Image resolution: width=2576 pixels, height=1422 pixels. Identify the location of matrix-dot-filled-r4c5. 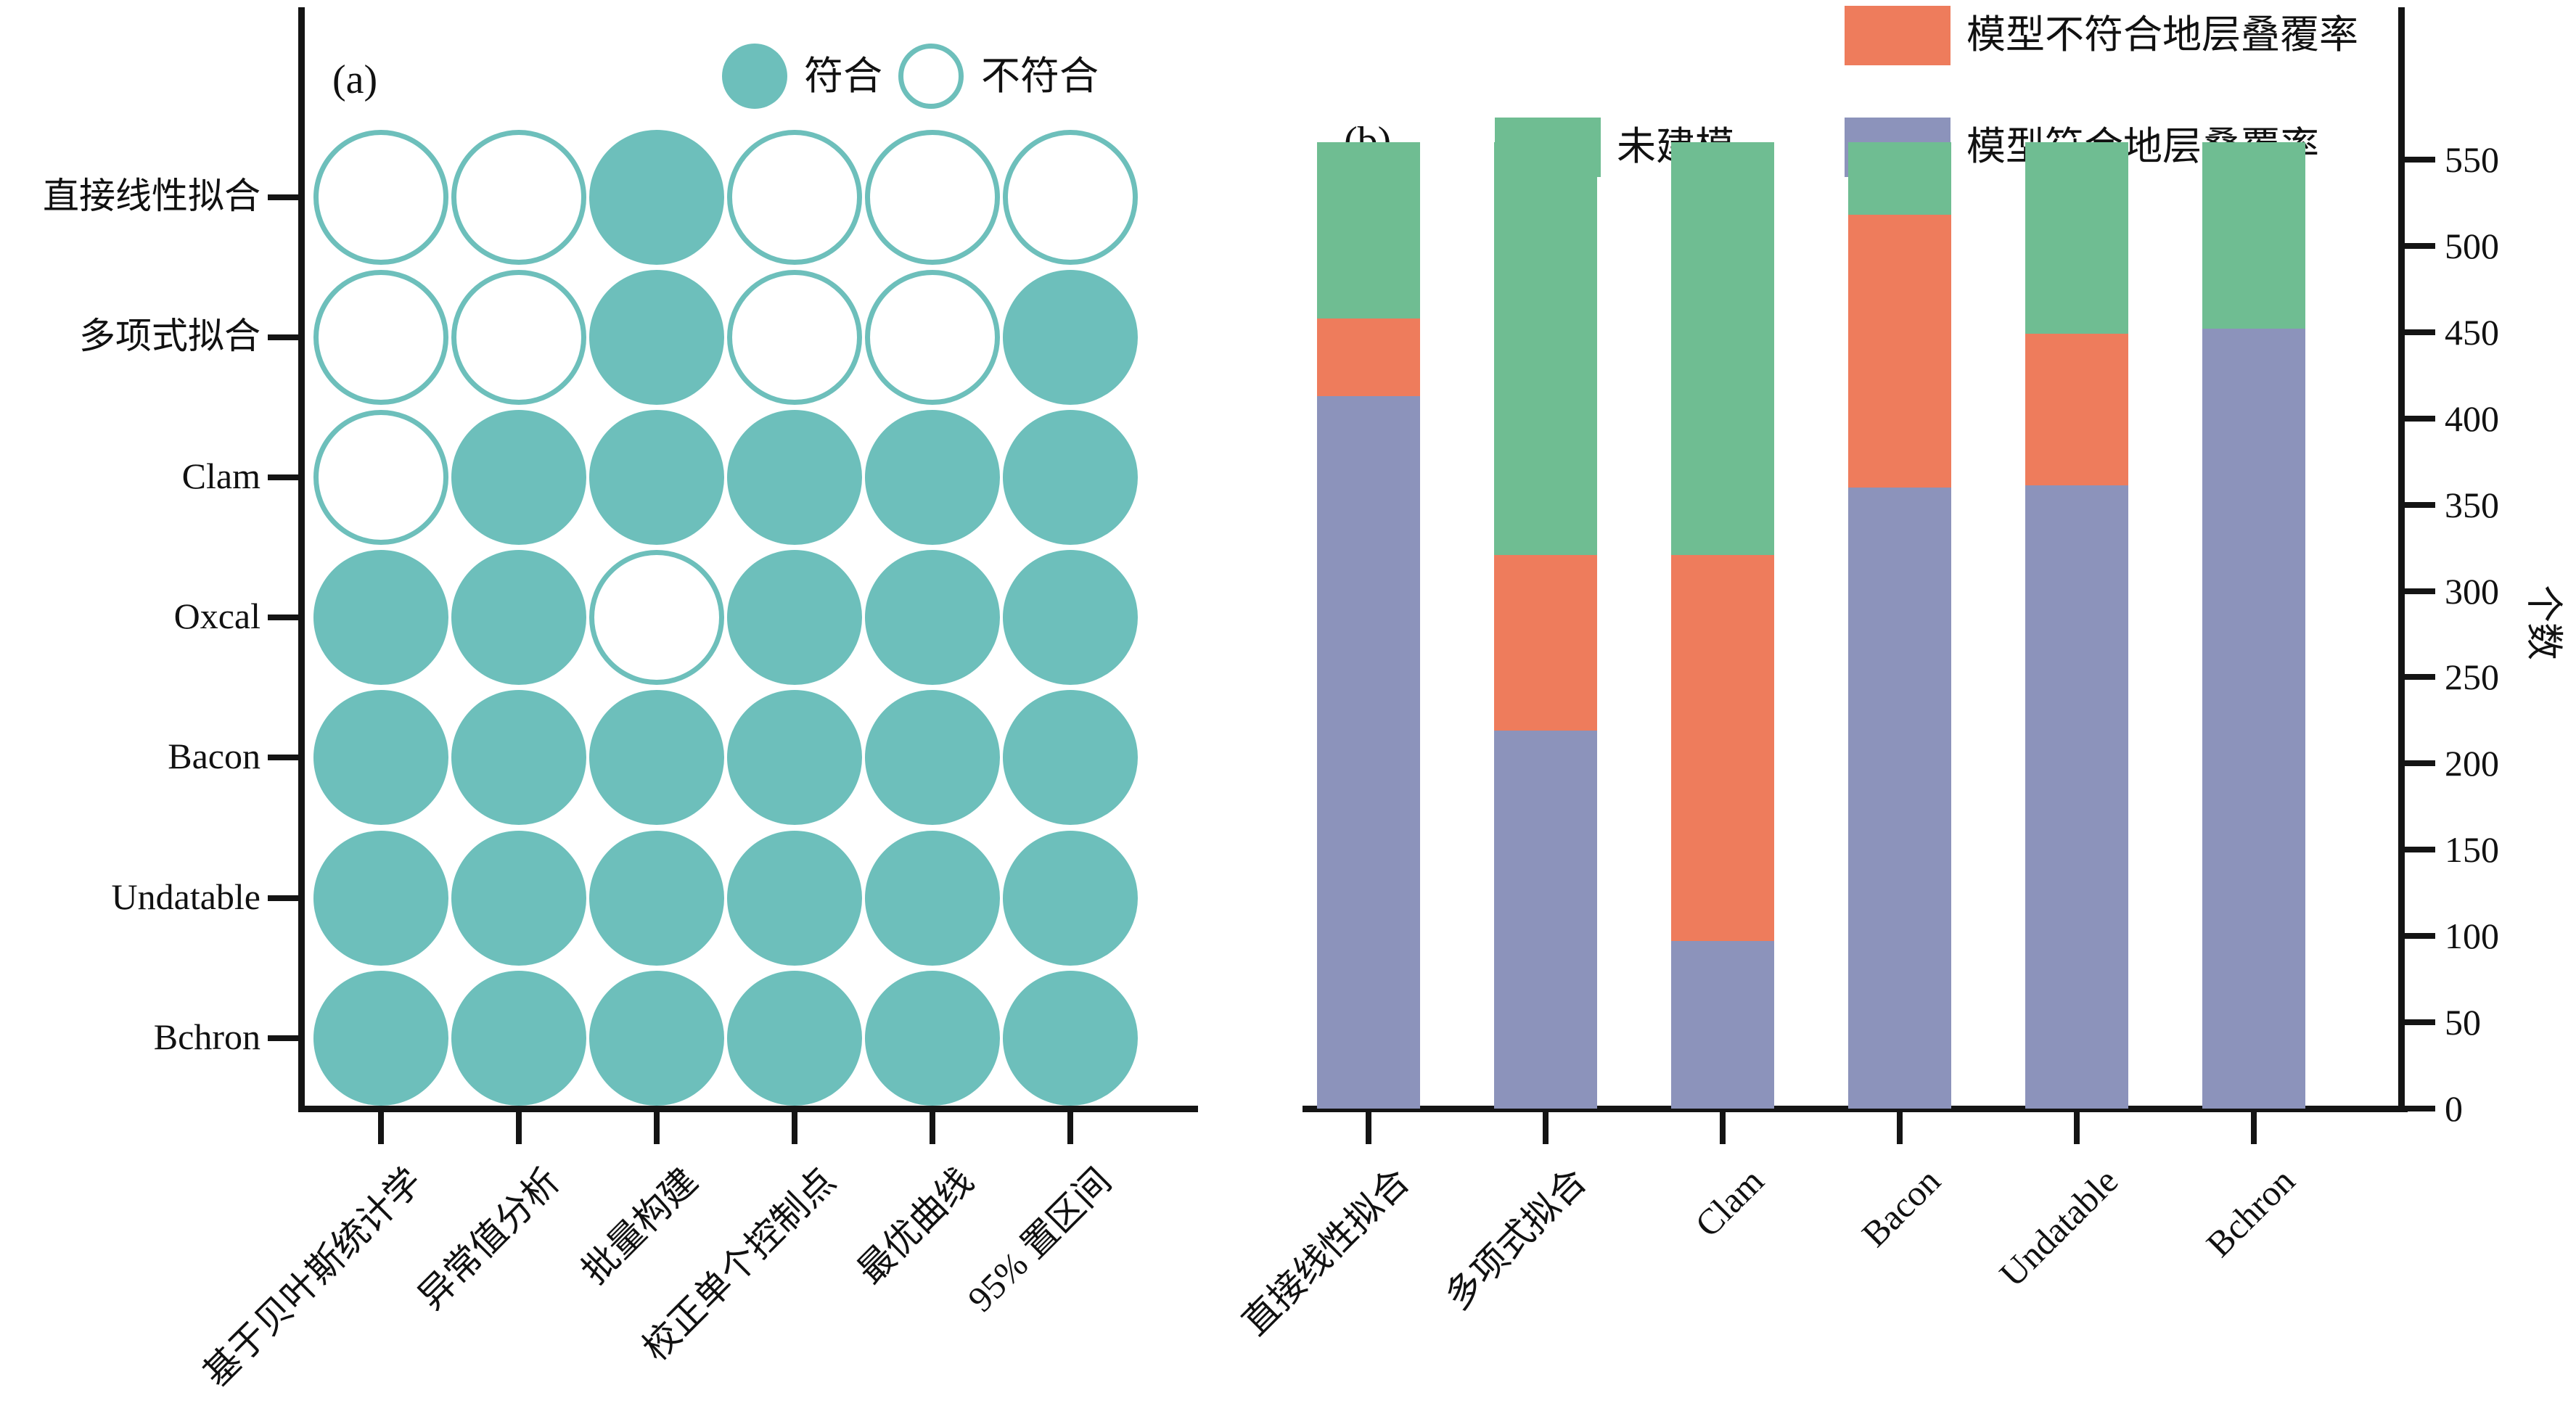
(1070, 757).